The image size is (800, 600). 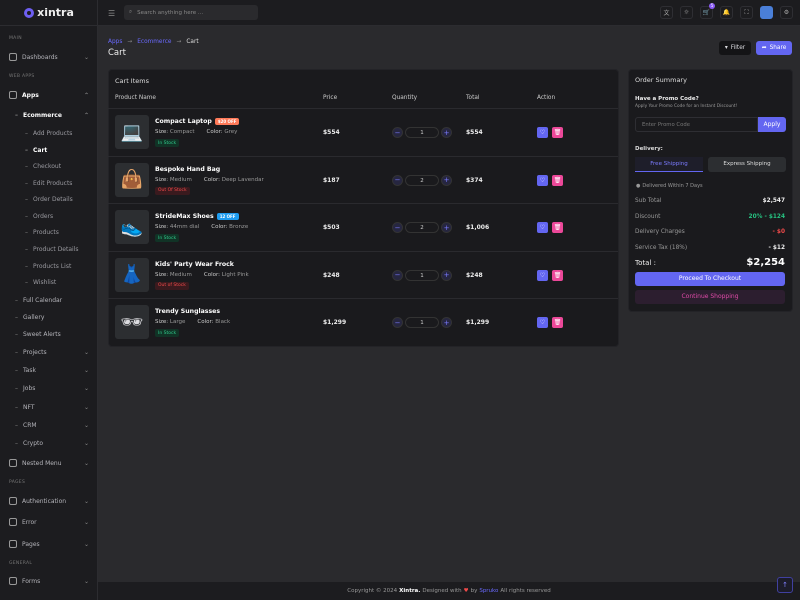 What do you see at coordinates (466, 591) in the screenshot?
I see `heart-icon: ♥` at bounding box center [466, 591].